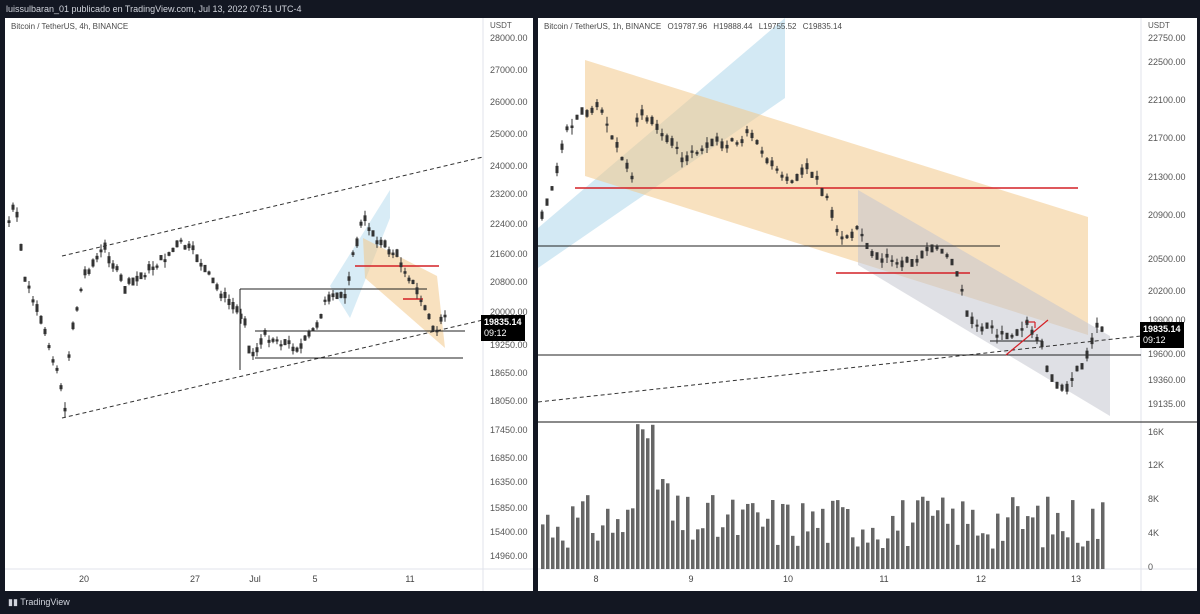 The image size is (1200, 614). What do you see at coordinates (509, 224) in the screenshot?
I see `left-y-tick: 22400.00` at bounding box center [509, 224].